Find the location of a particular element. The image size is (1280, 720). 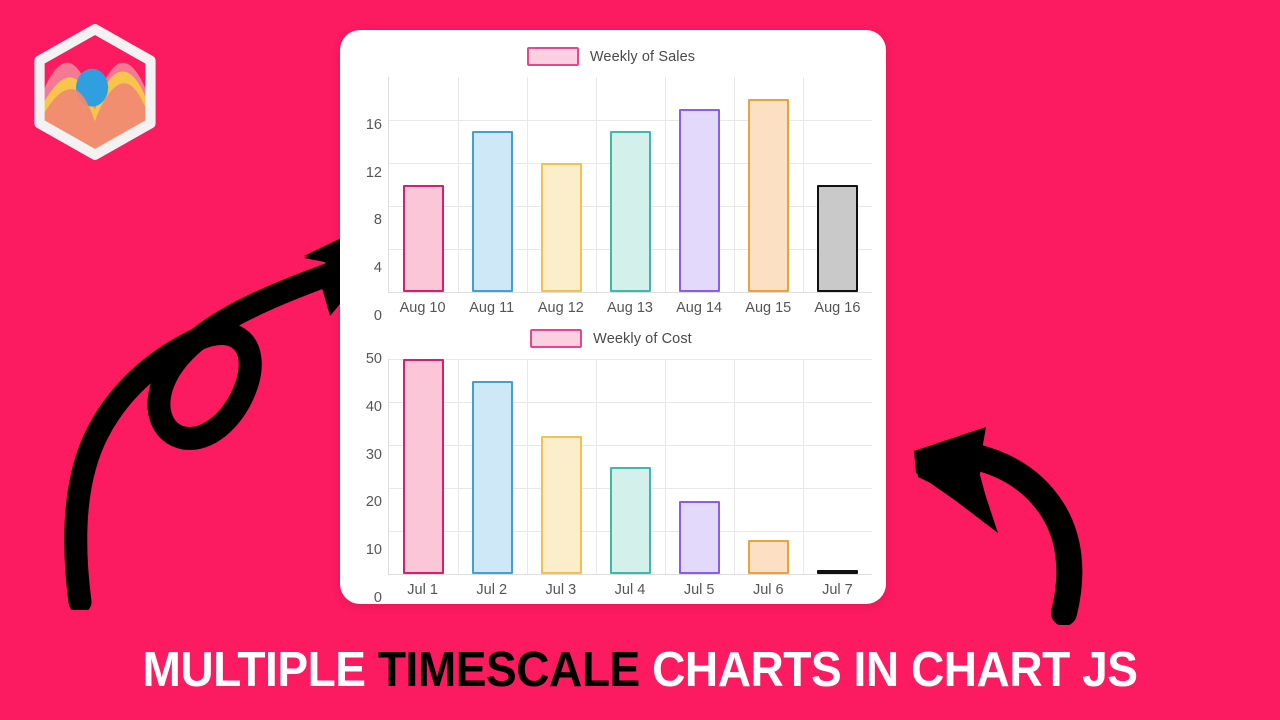

legend-sales: Weekly of Sales is located at coordinates (611, 57).